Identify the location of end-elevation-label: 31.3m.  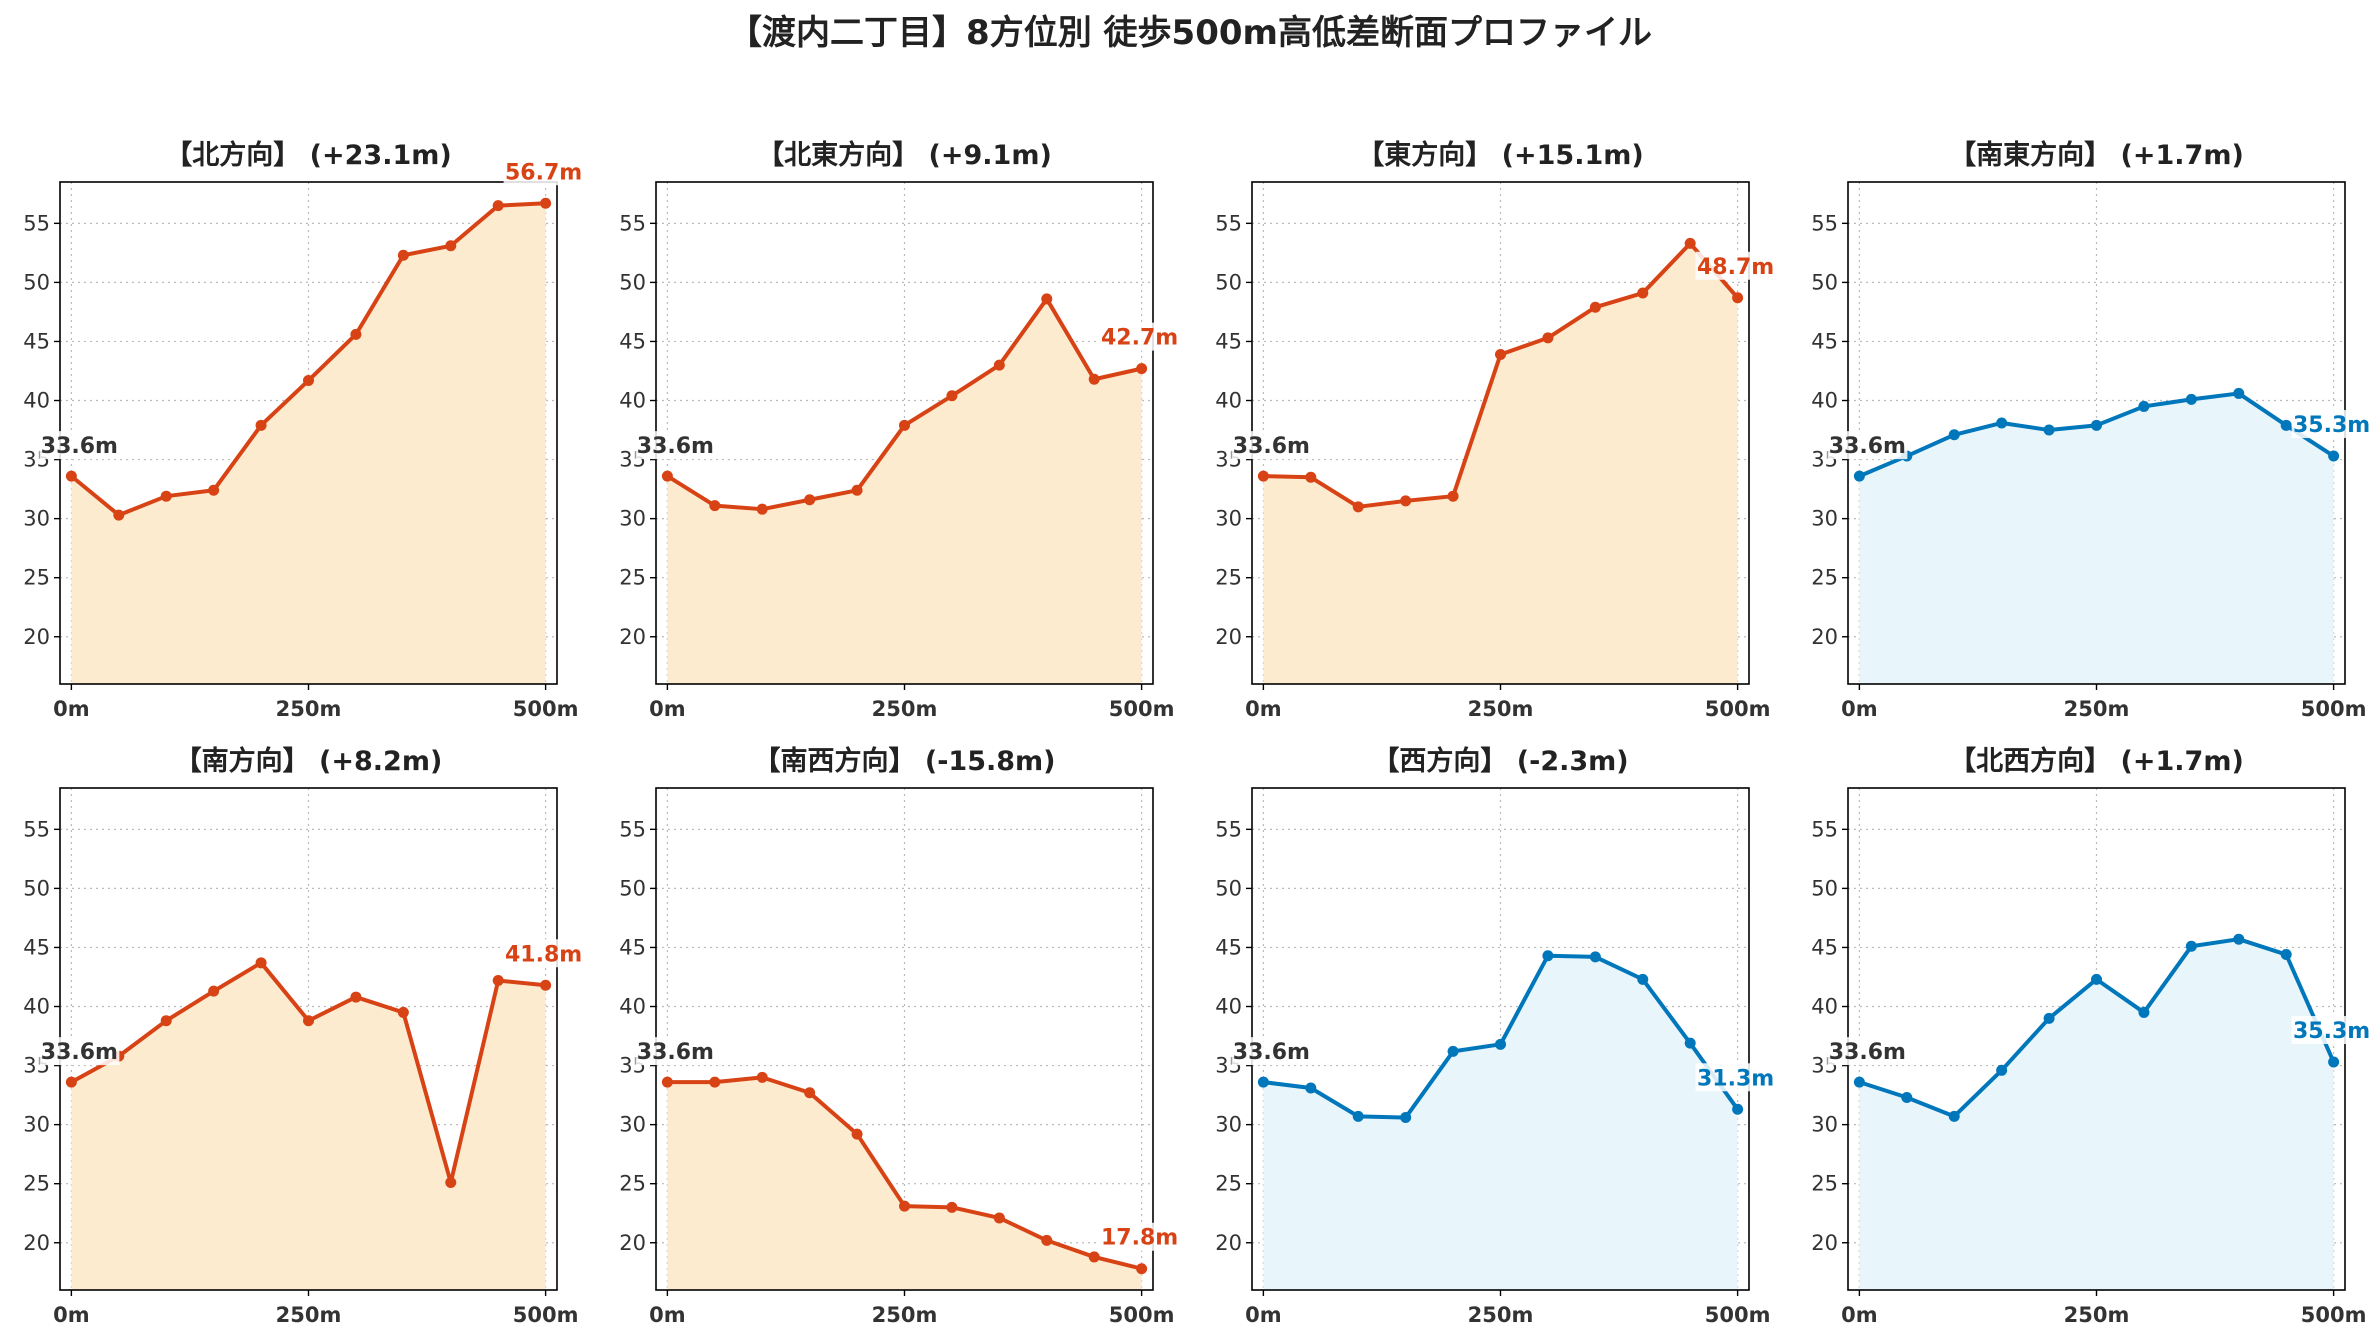
(1735, 1078).